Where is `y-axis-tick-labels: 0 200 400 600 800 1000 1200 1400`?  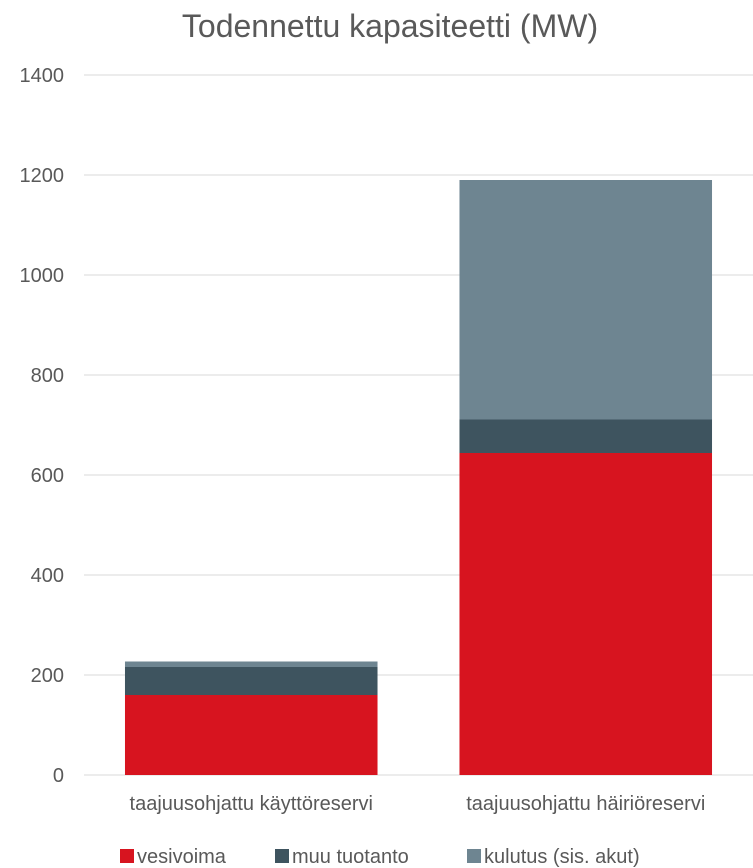
y-axis-tick-labels: 0 200 400 600 800 1000 1200 1400 is located at coordinates (42, 426).